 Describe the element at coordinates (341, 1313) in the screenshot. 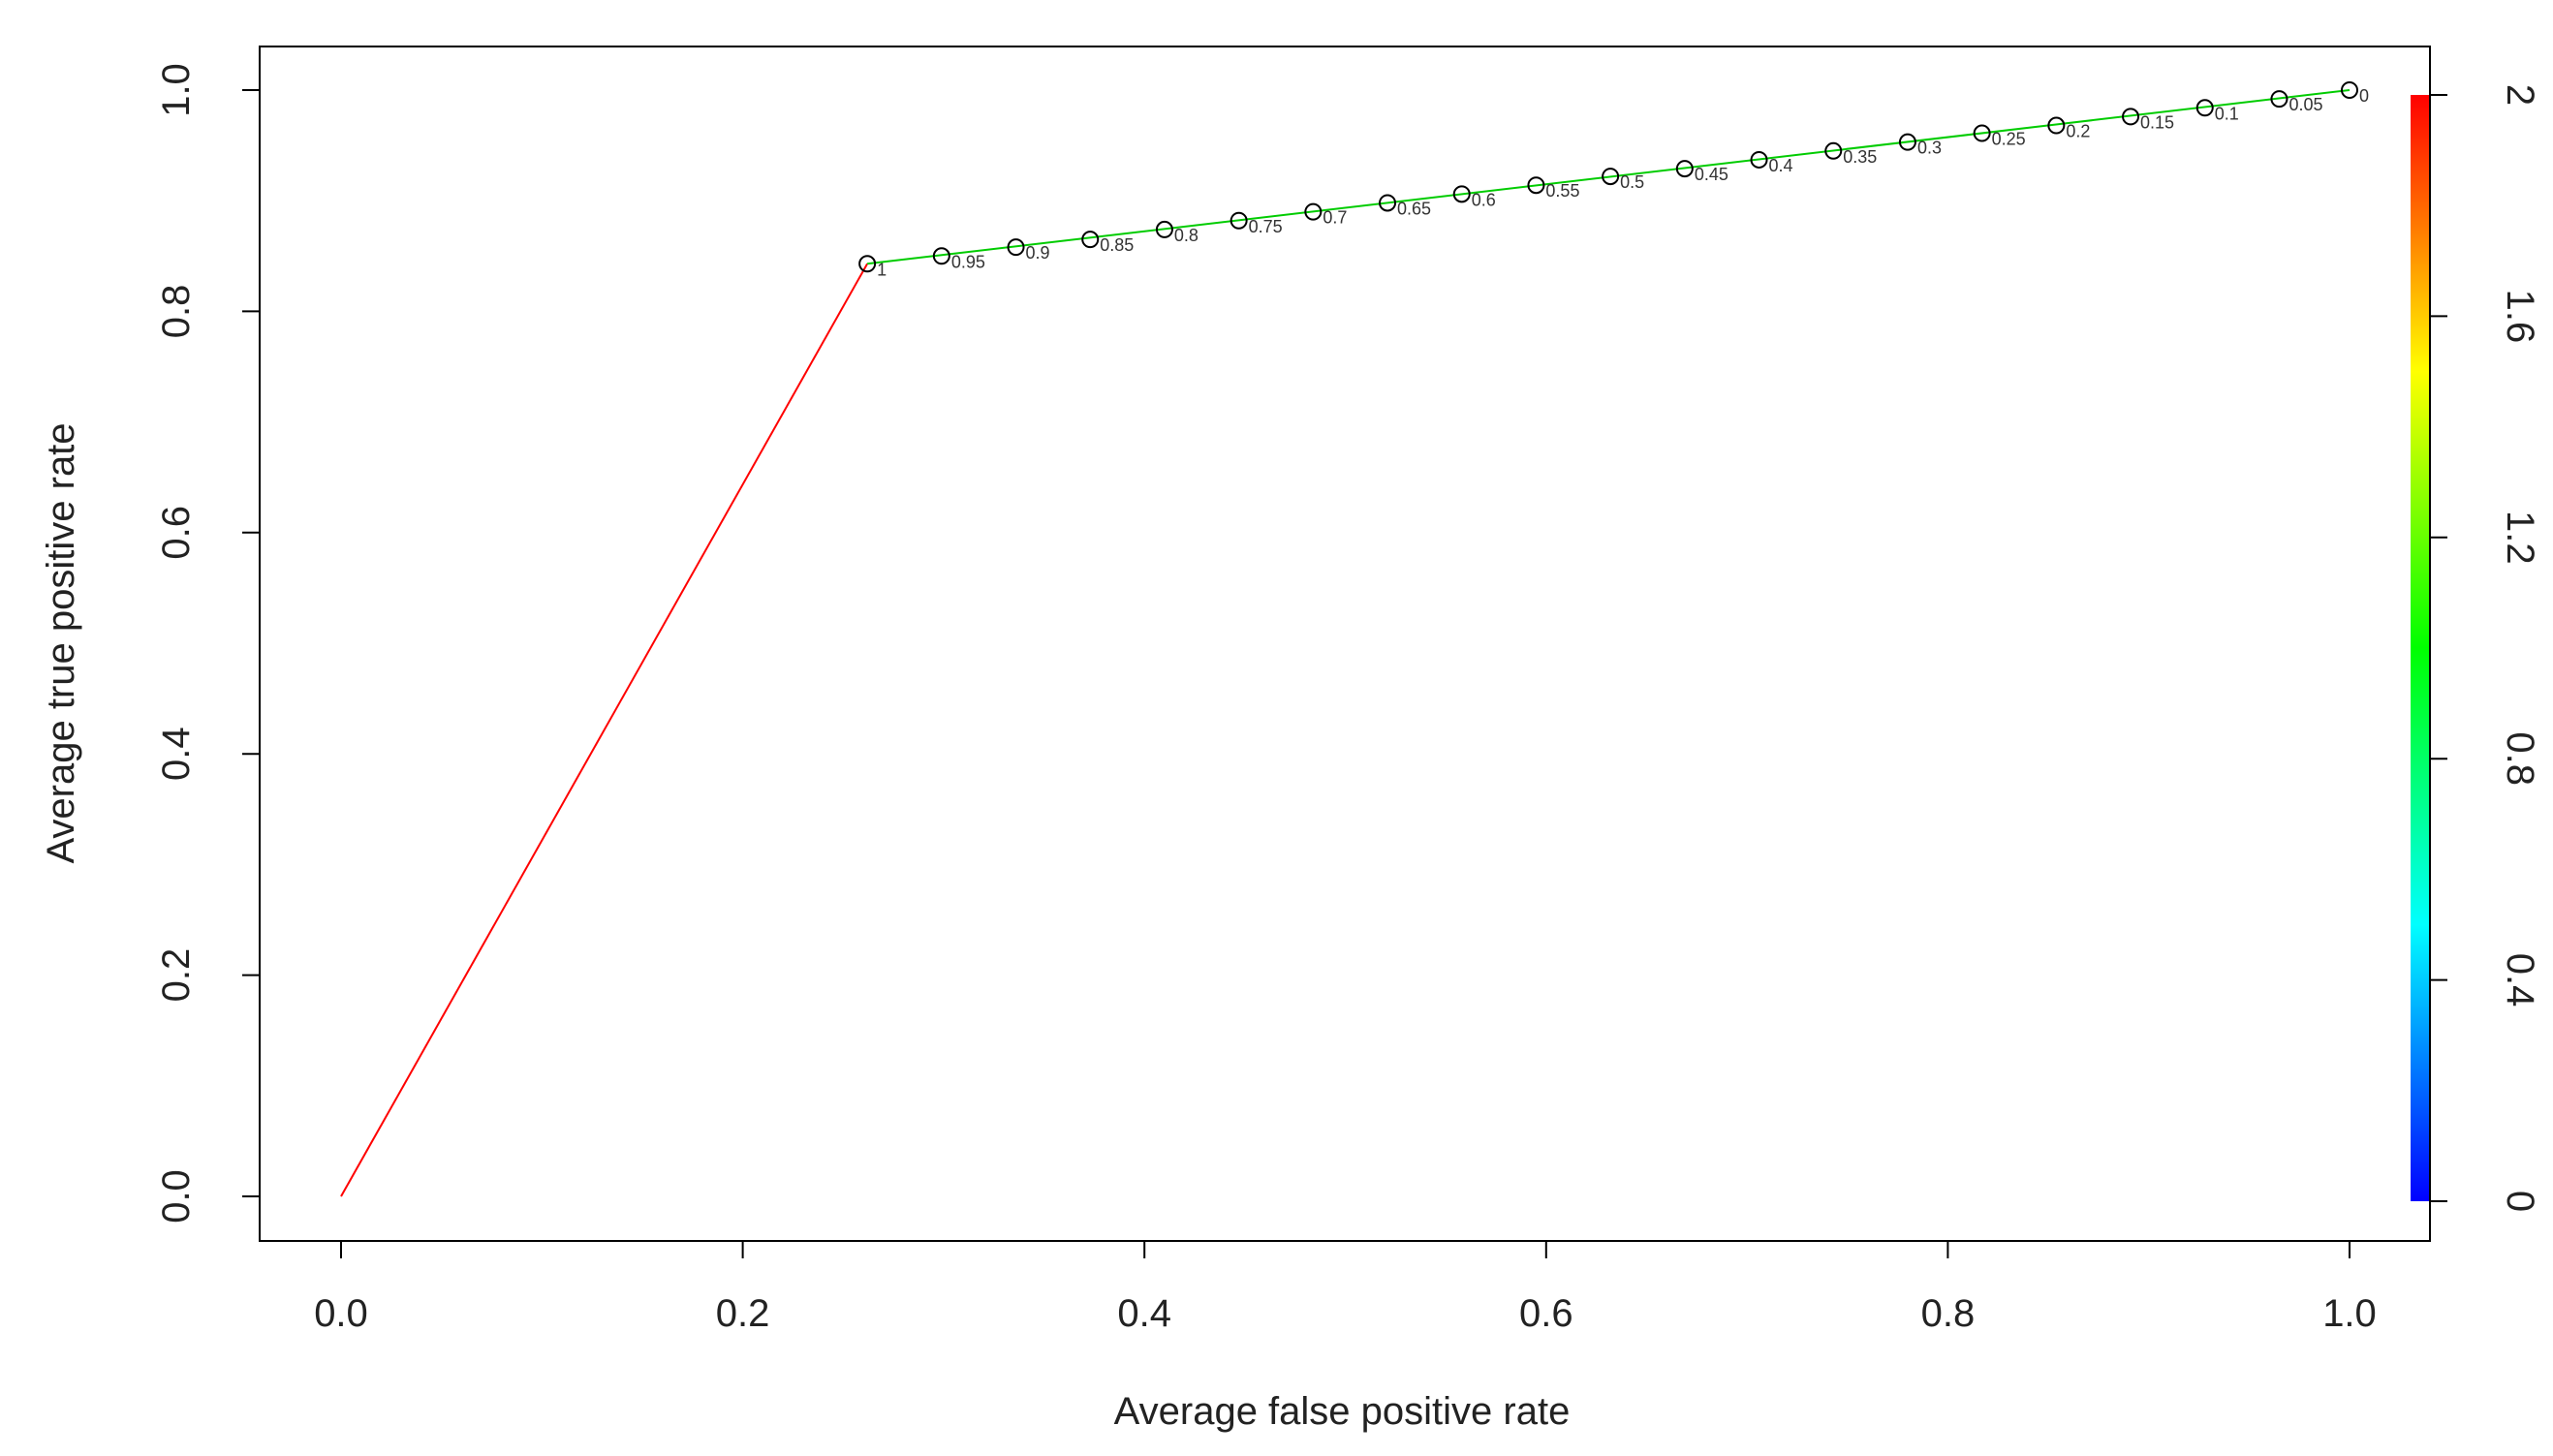

I see `x-tick-label: 0.0` at that location.